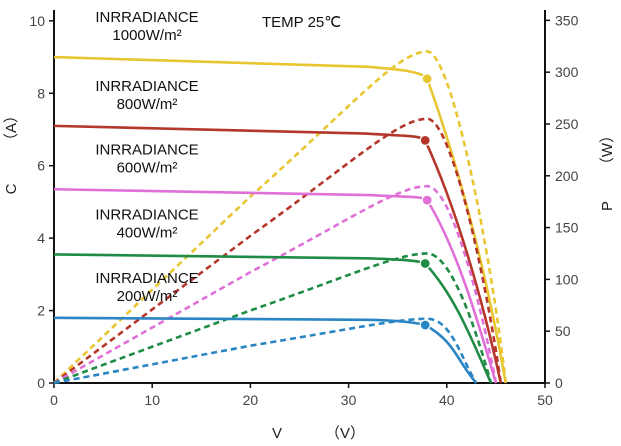 This screenshot has height=446, width=621. I want to click on x-axis-label-symbol: V, so click(277, 433).